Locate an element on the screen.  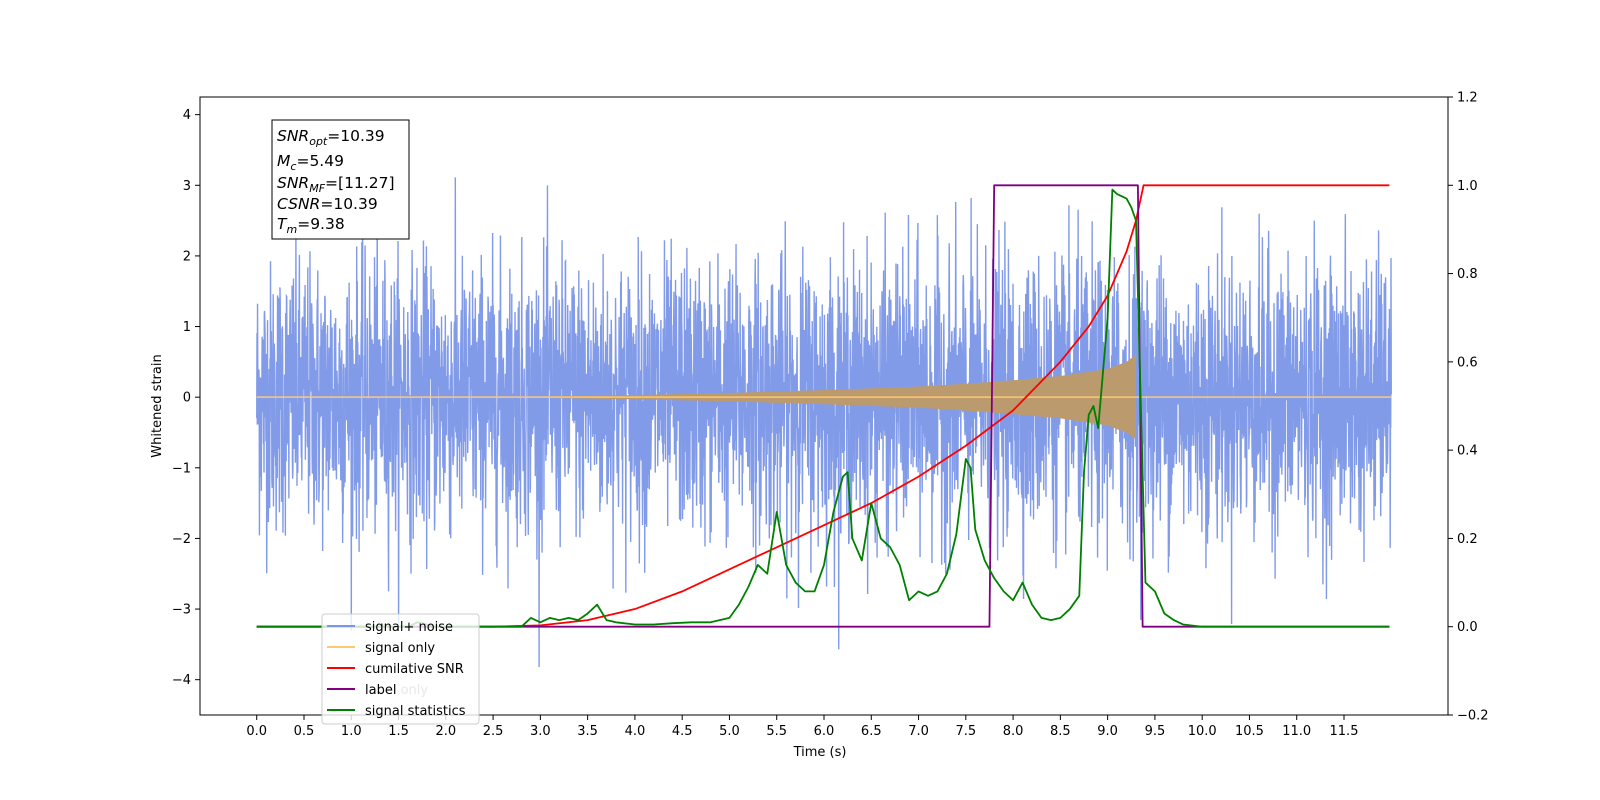
y-axis-left: −4 −3 −2 −1 0 1 2 3 4 is located at coordinates (186, 398).